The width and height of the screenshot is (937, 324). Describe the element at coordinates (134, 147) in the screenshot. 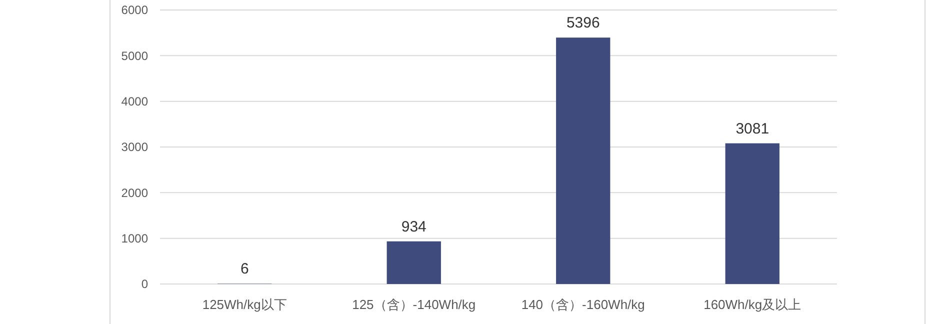

I see `y-tick-label: 3000` at that location.